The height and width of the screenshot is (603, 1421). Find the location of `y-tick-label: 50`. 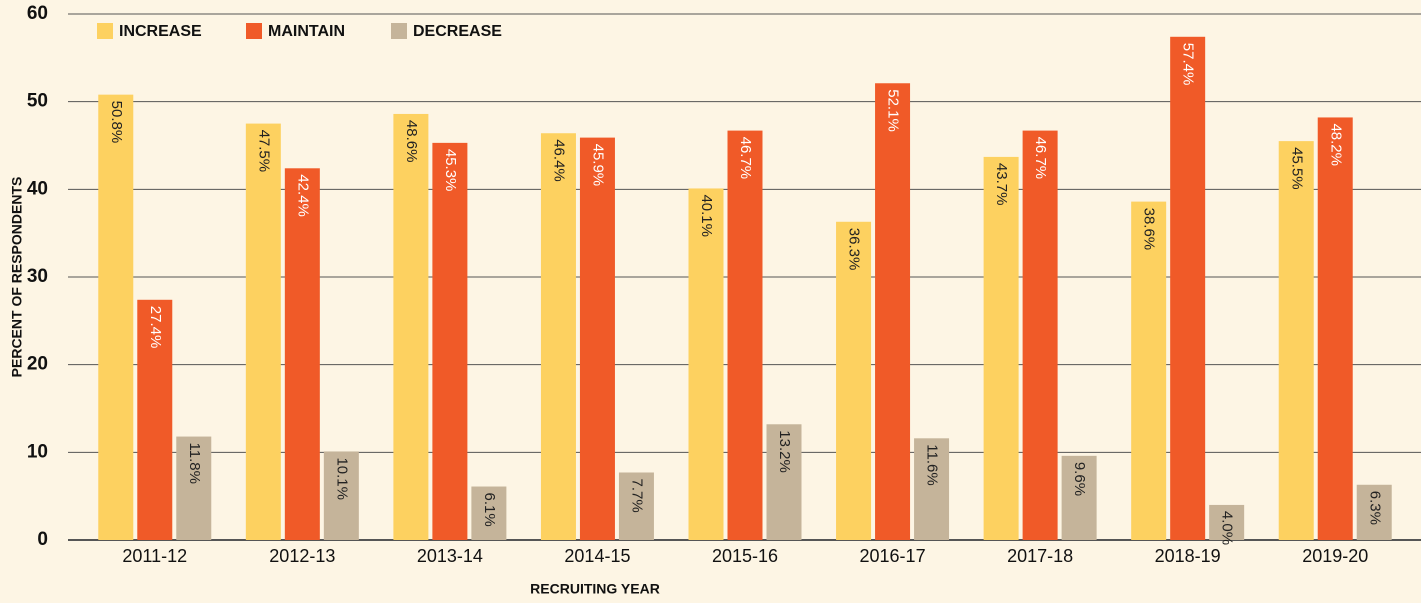

y-tick-label: 50 is located at coordinates (37, 101).